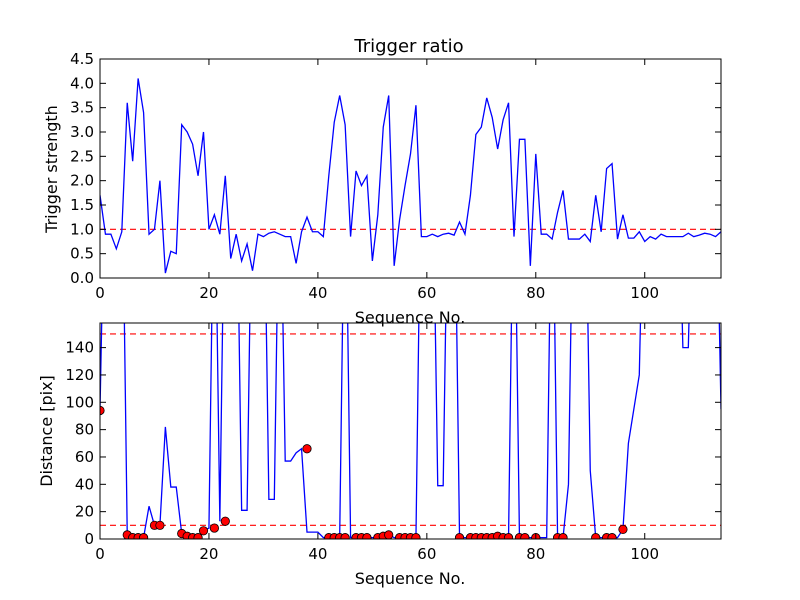  I want to click on y-tick-label: 140, so click(79, 348).